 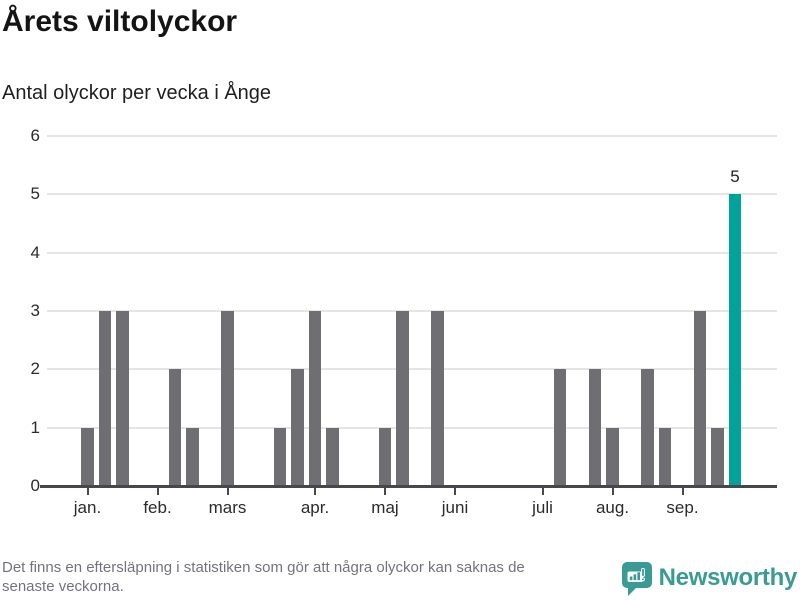 I want to click on x-axis-label-juni: juni, so click(x=455, y=507).